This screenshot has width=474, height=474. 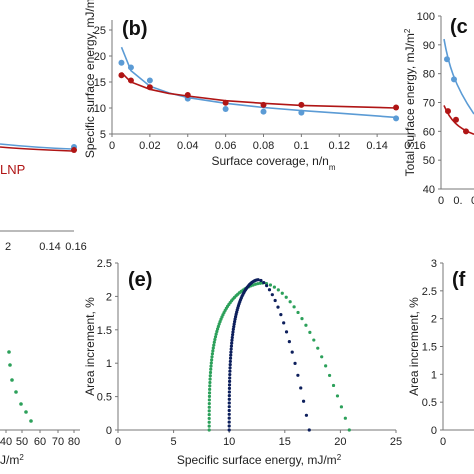 What do you see at coordinates (75, 247) in the screenshot?
I see `panel-a-x-tick-2: 0.16` at bounding box center [75, 247].